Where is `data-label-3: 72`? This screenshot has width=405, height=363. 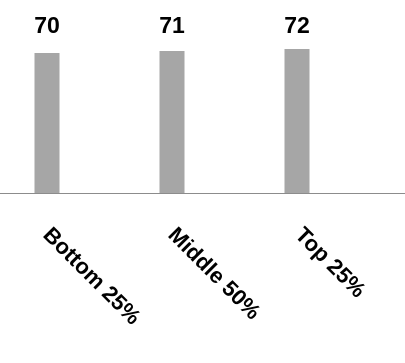
data-label-3: 72 is located at coordinates (297, 25).